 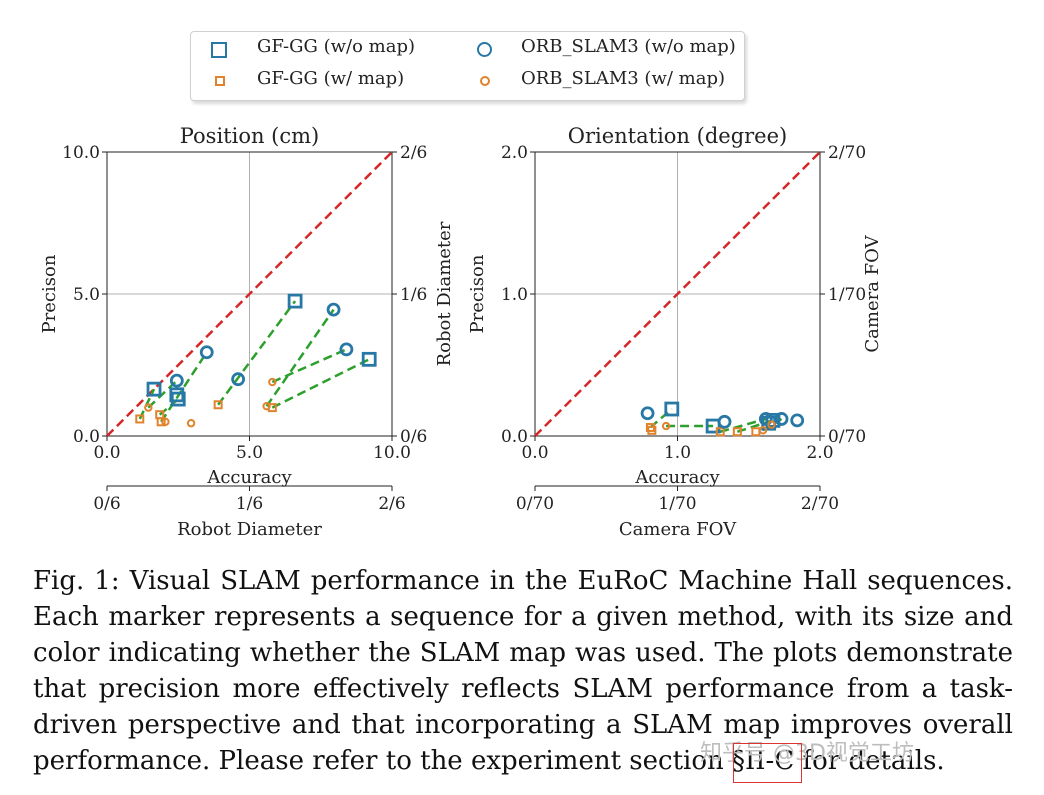 What do you see at coordinates (514, 153) in the screenshot?
I see `y-tick-label: 2.0` at bounding box center [514, 153].